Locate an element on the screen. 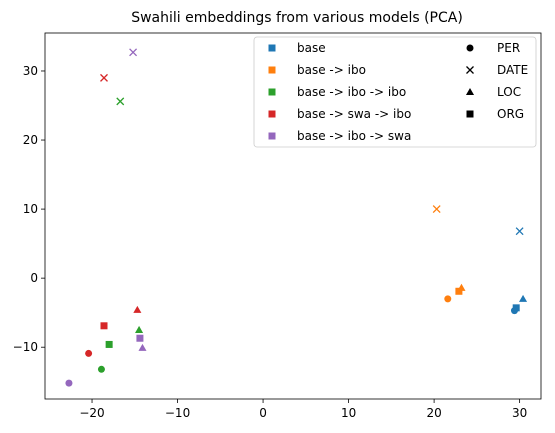  legend-box is located at coordinates (395, 92).